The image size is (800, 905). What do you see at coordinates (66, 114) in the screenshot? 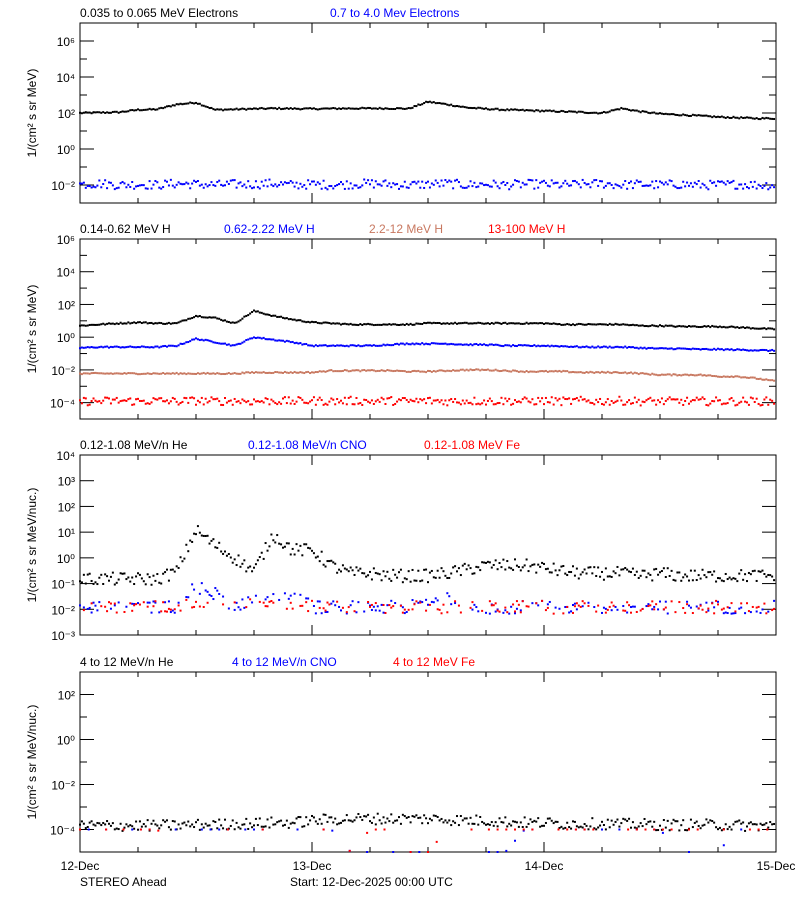
I see `y-tick-label: 10²` at bounding box center [66, 114].